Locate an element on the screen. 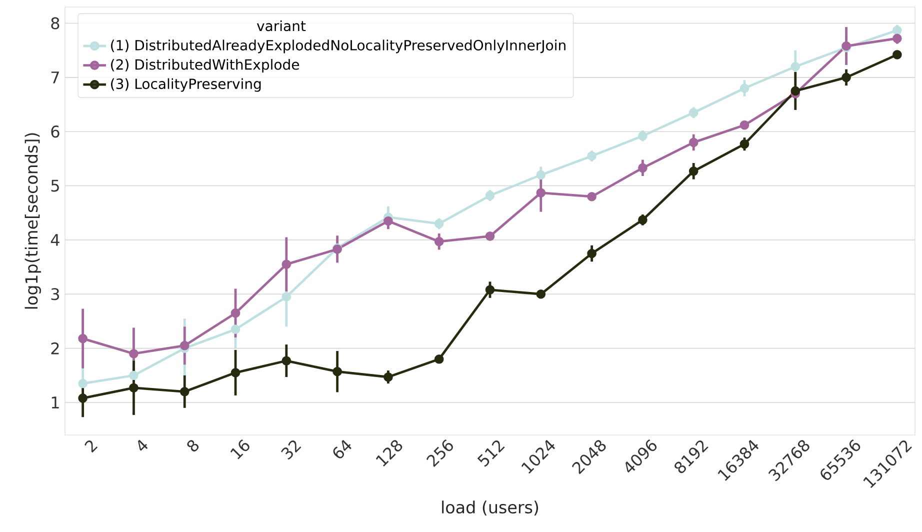  y-tick-label: 3 is located at coordinates (55, 294).